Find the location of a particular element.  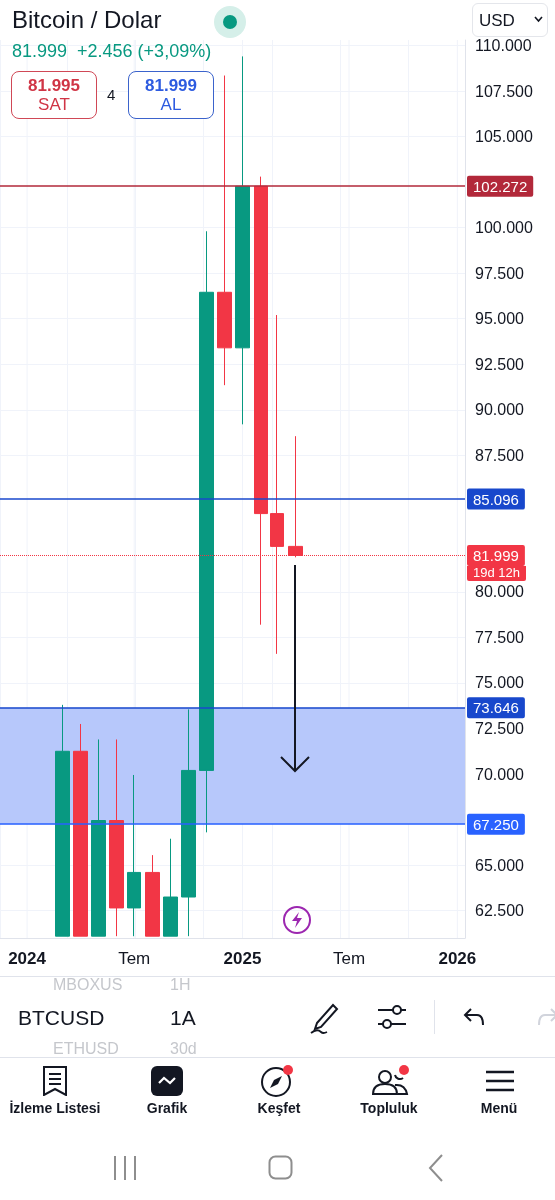

x-tick-label: 2025 is located at coordinates (242, 958).